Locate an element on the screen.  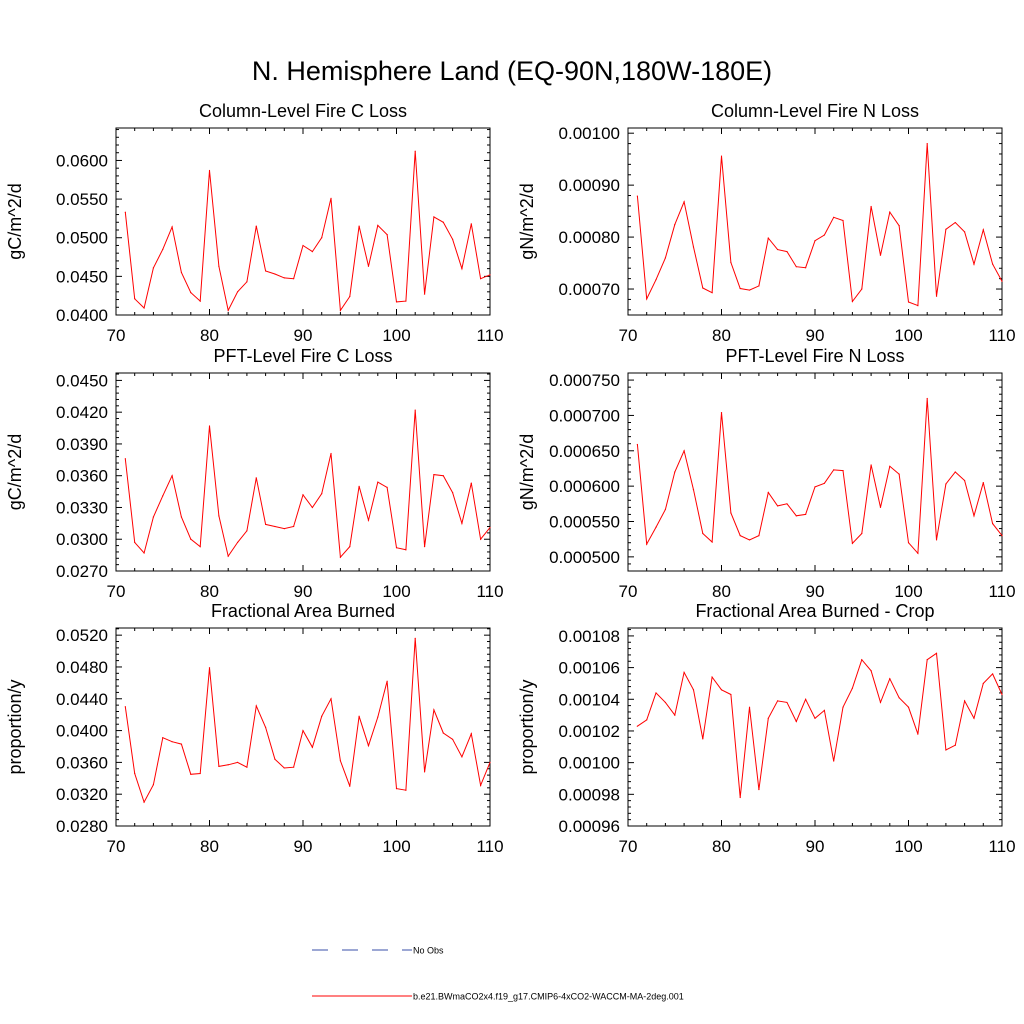
y-tick-label: 0.00080 is located at coordinates (589, 237).